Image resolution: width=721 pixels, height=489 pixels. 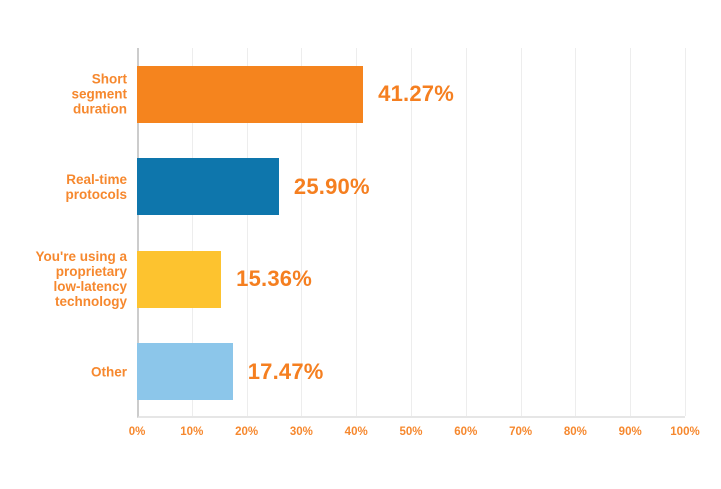 I want to click on x-tick-label: 100%, so click(x=685, y=432).